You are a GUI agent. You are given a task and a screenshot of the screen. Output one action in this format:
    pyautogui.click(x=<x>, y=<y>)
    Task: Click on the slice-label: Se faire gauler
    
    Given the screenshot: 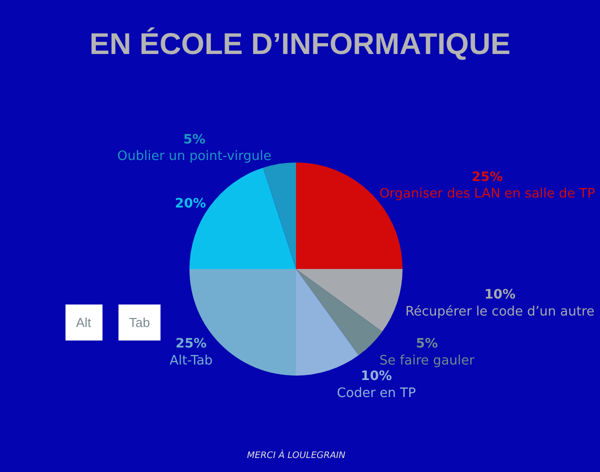 What is the action you would take?
    pyautogui.click(x=427, y=360)
    